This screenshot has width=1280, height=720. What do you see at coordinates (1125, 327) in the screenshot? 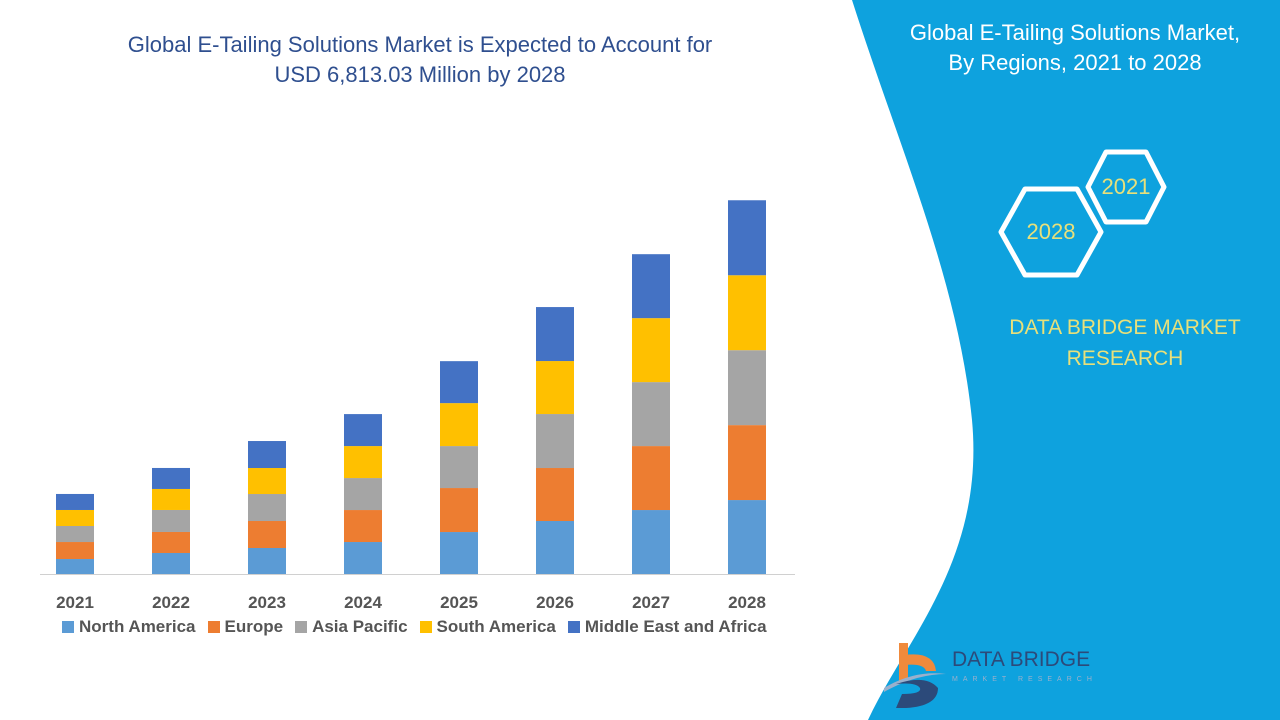
I see `brand-line-1: DATA BRIDGE MARKET` at bounding box center [1125, 327].